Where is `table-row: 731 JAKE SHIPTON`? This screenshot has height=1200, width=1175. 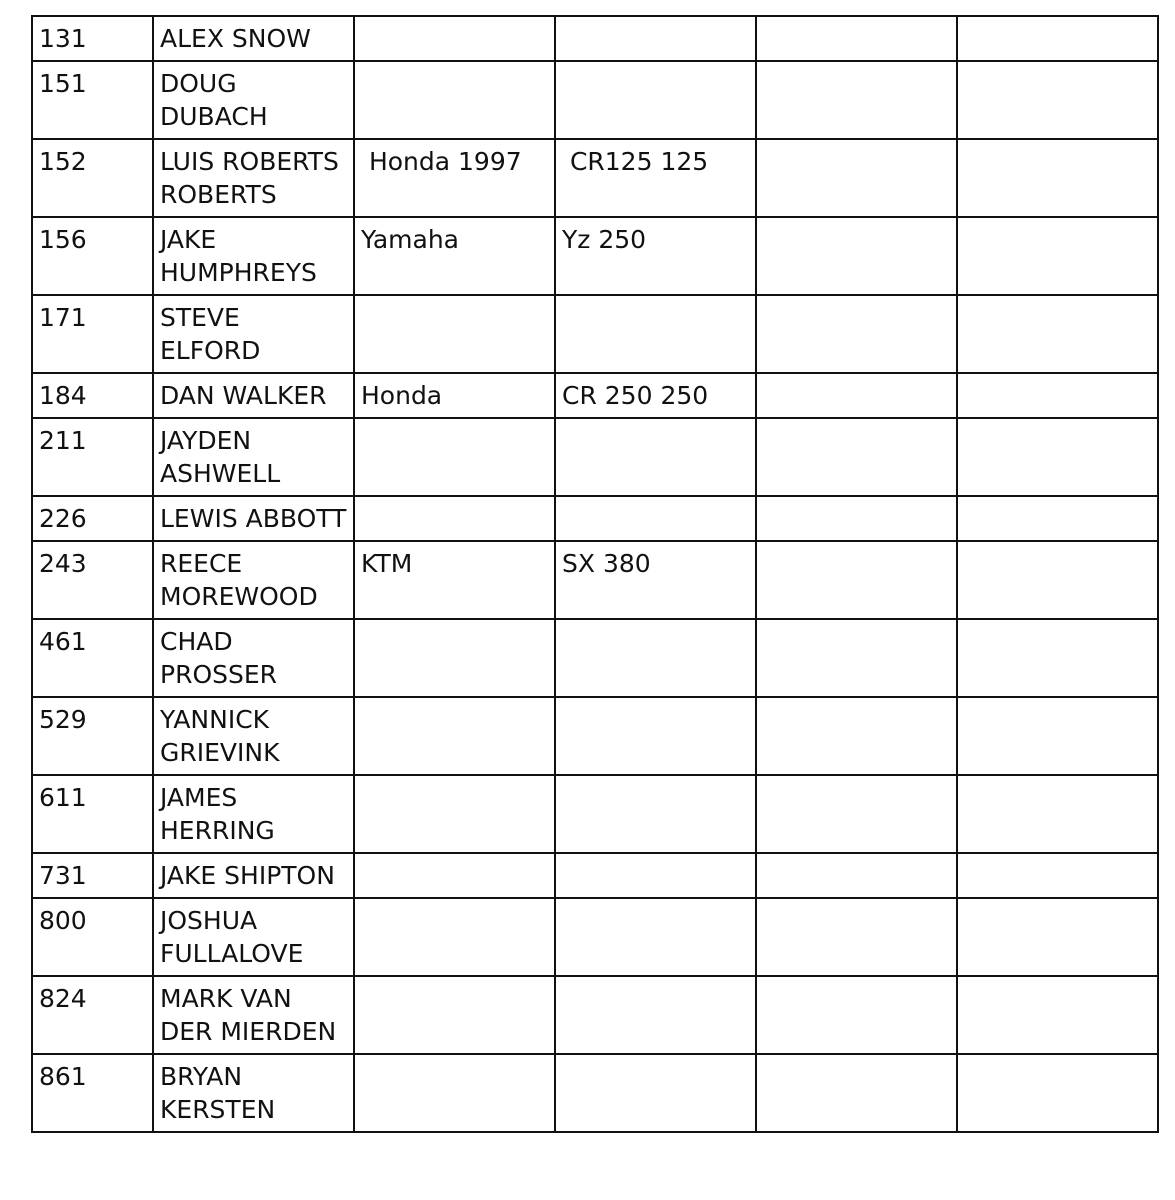
table-row: 731 JAKE SHIPTON is located at coordinates (595, 875).